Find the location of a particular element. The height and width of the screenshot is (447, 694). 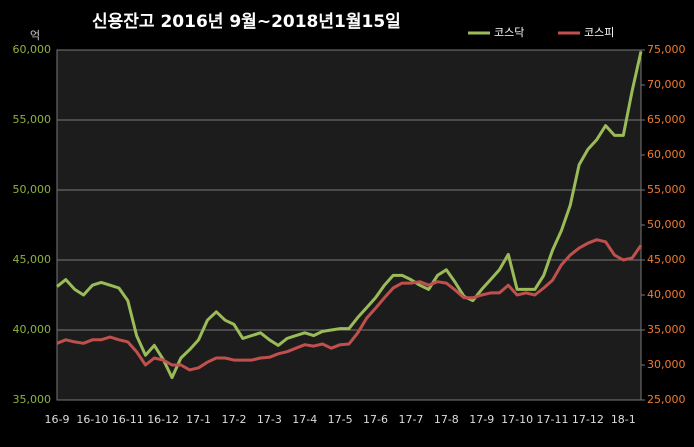

x-tick-label: 17-12 is located at coordinates (588, 419).